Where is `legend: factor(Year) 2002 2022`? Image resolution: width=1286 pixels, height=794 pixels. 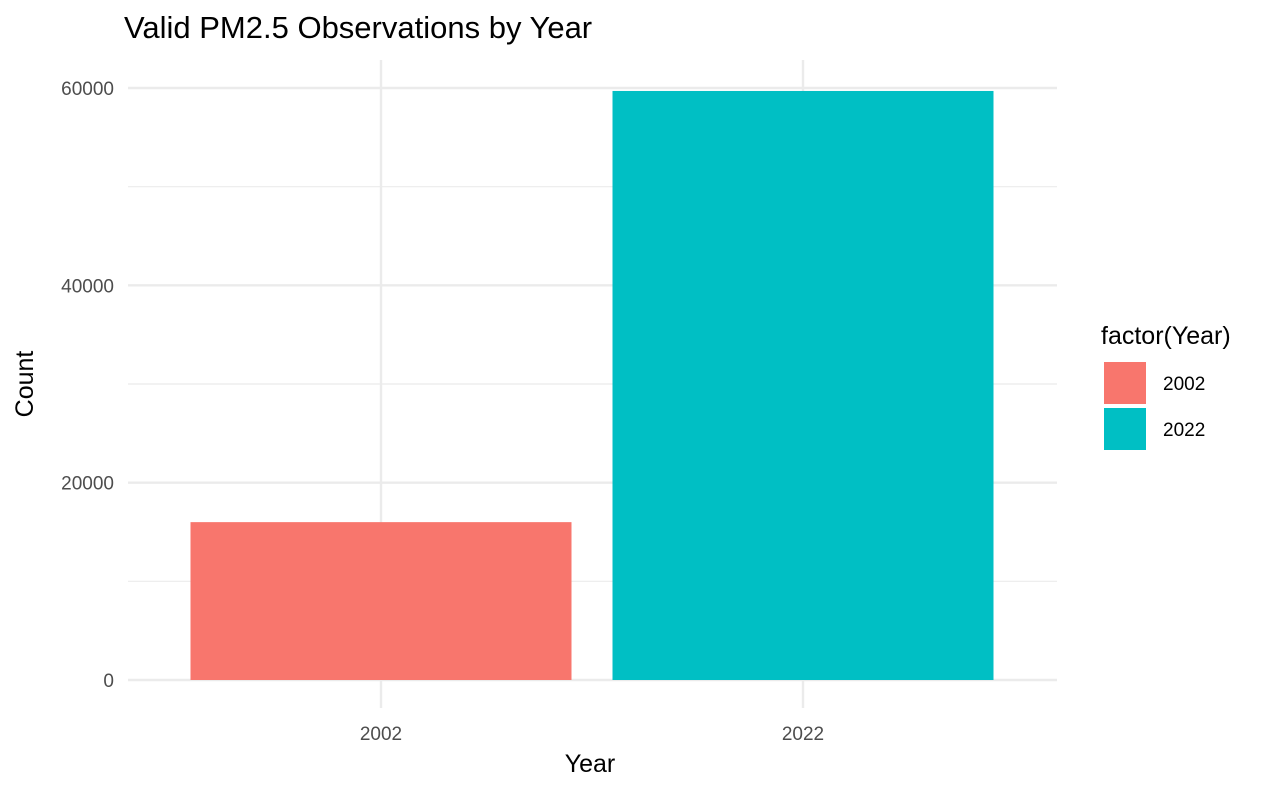
legend: factor(Year) 2002 2022 is located at coordinates (1166, 386).